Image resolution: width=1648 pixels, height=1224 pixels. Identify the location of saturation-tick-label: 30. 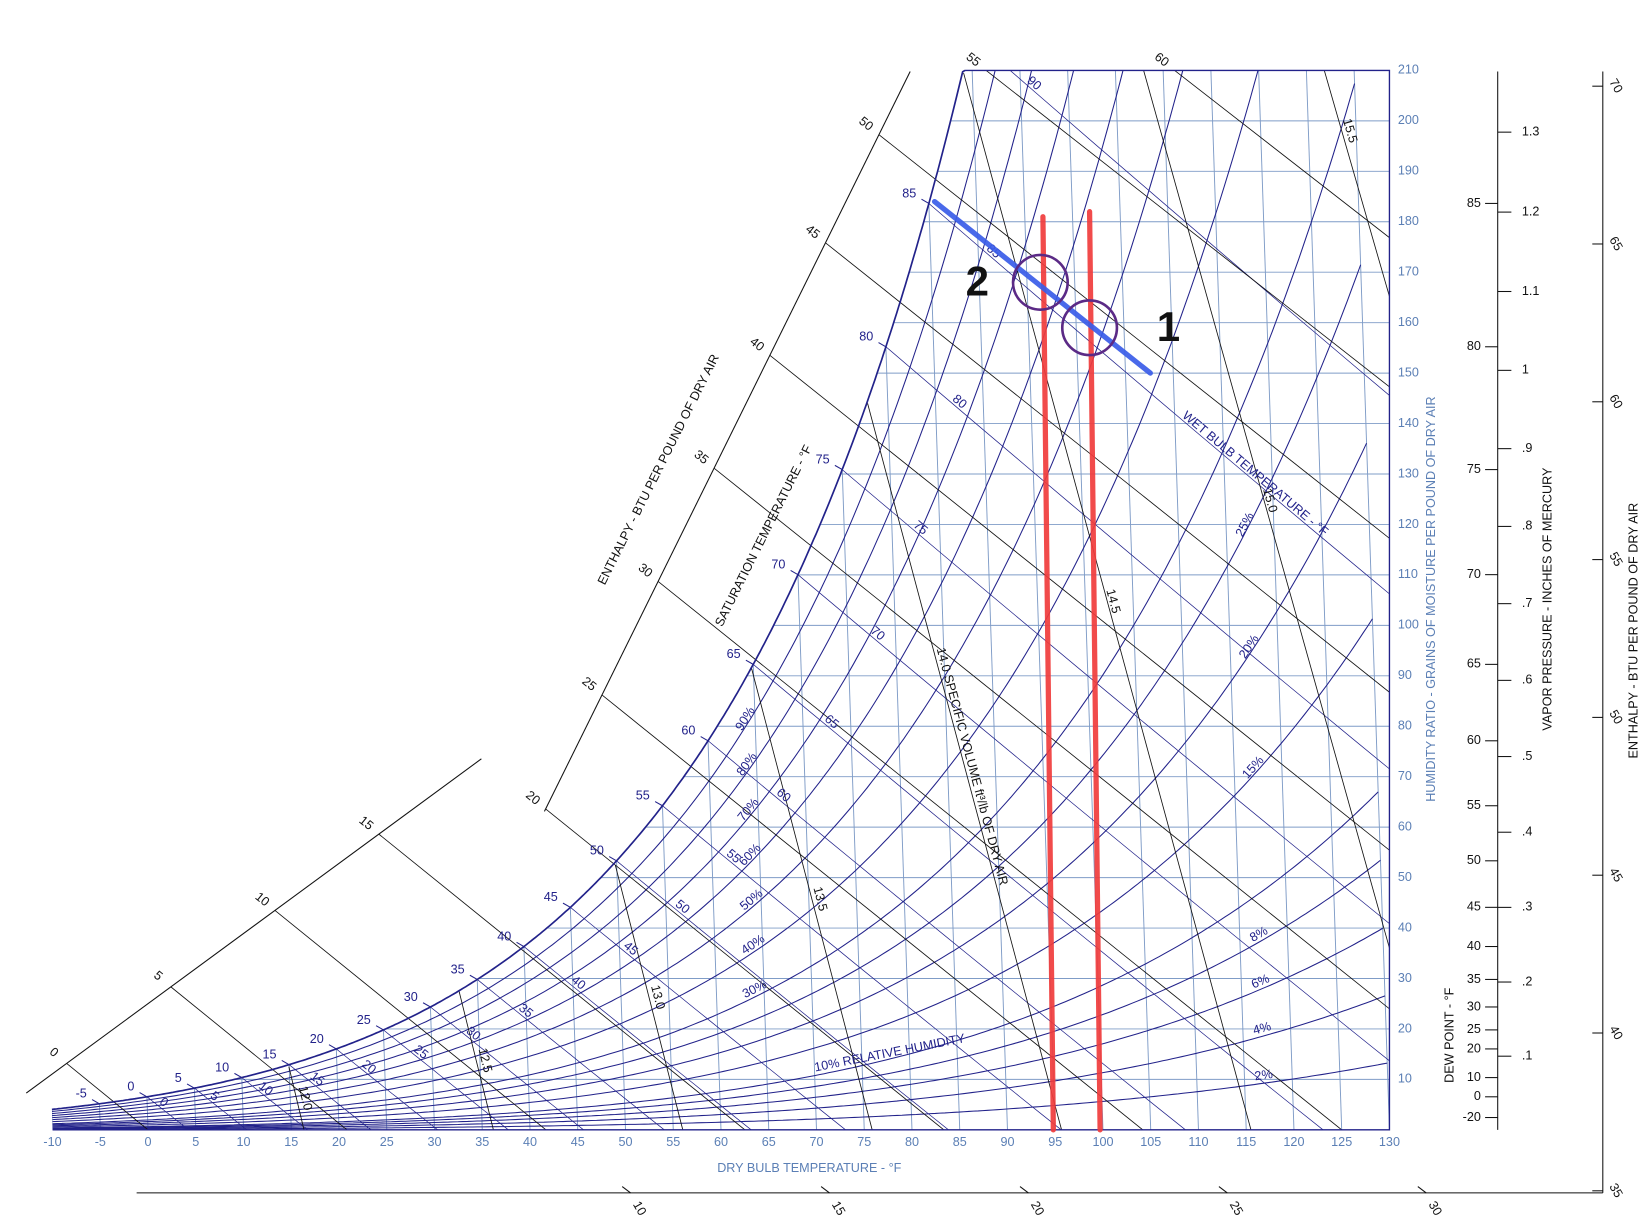
(411, 997).